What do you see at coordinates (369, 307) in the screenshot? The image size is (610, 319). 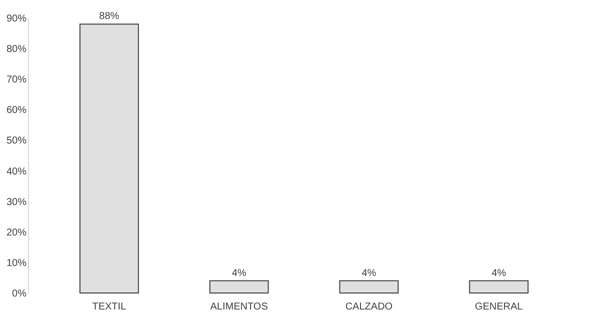 I see `x-tick-label: CALZADO` at bounding box center [369, 307].